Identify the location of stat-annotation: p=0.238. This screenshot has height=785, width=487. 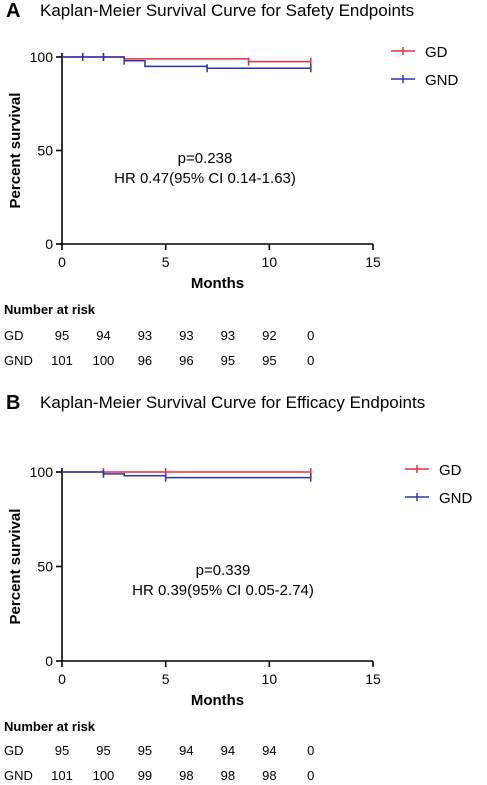
(205, 158).